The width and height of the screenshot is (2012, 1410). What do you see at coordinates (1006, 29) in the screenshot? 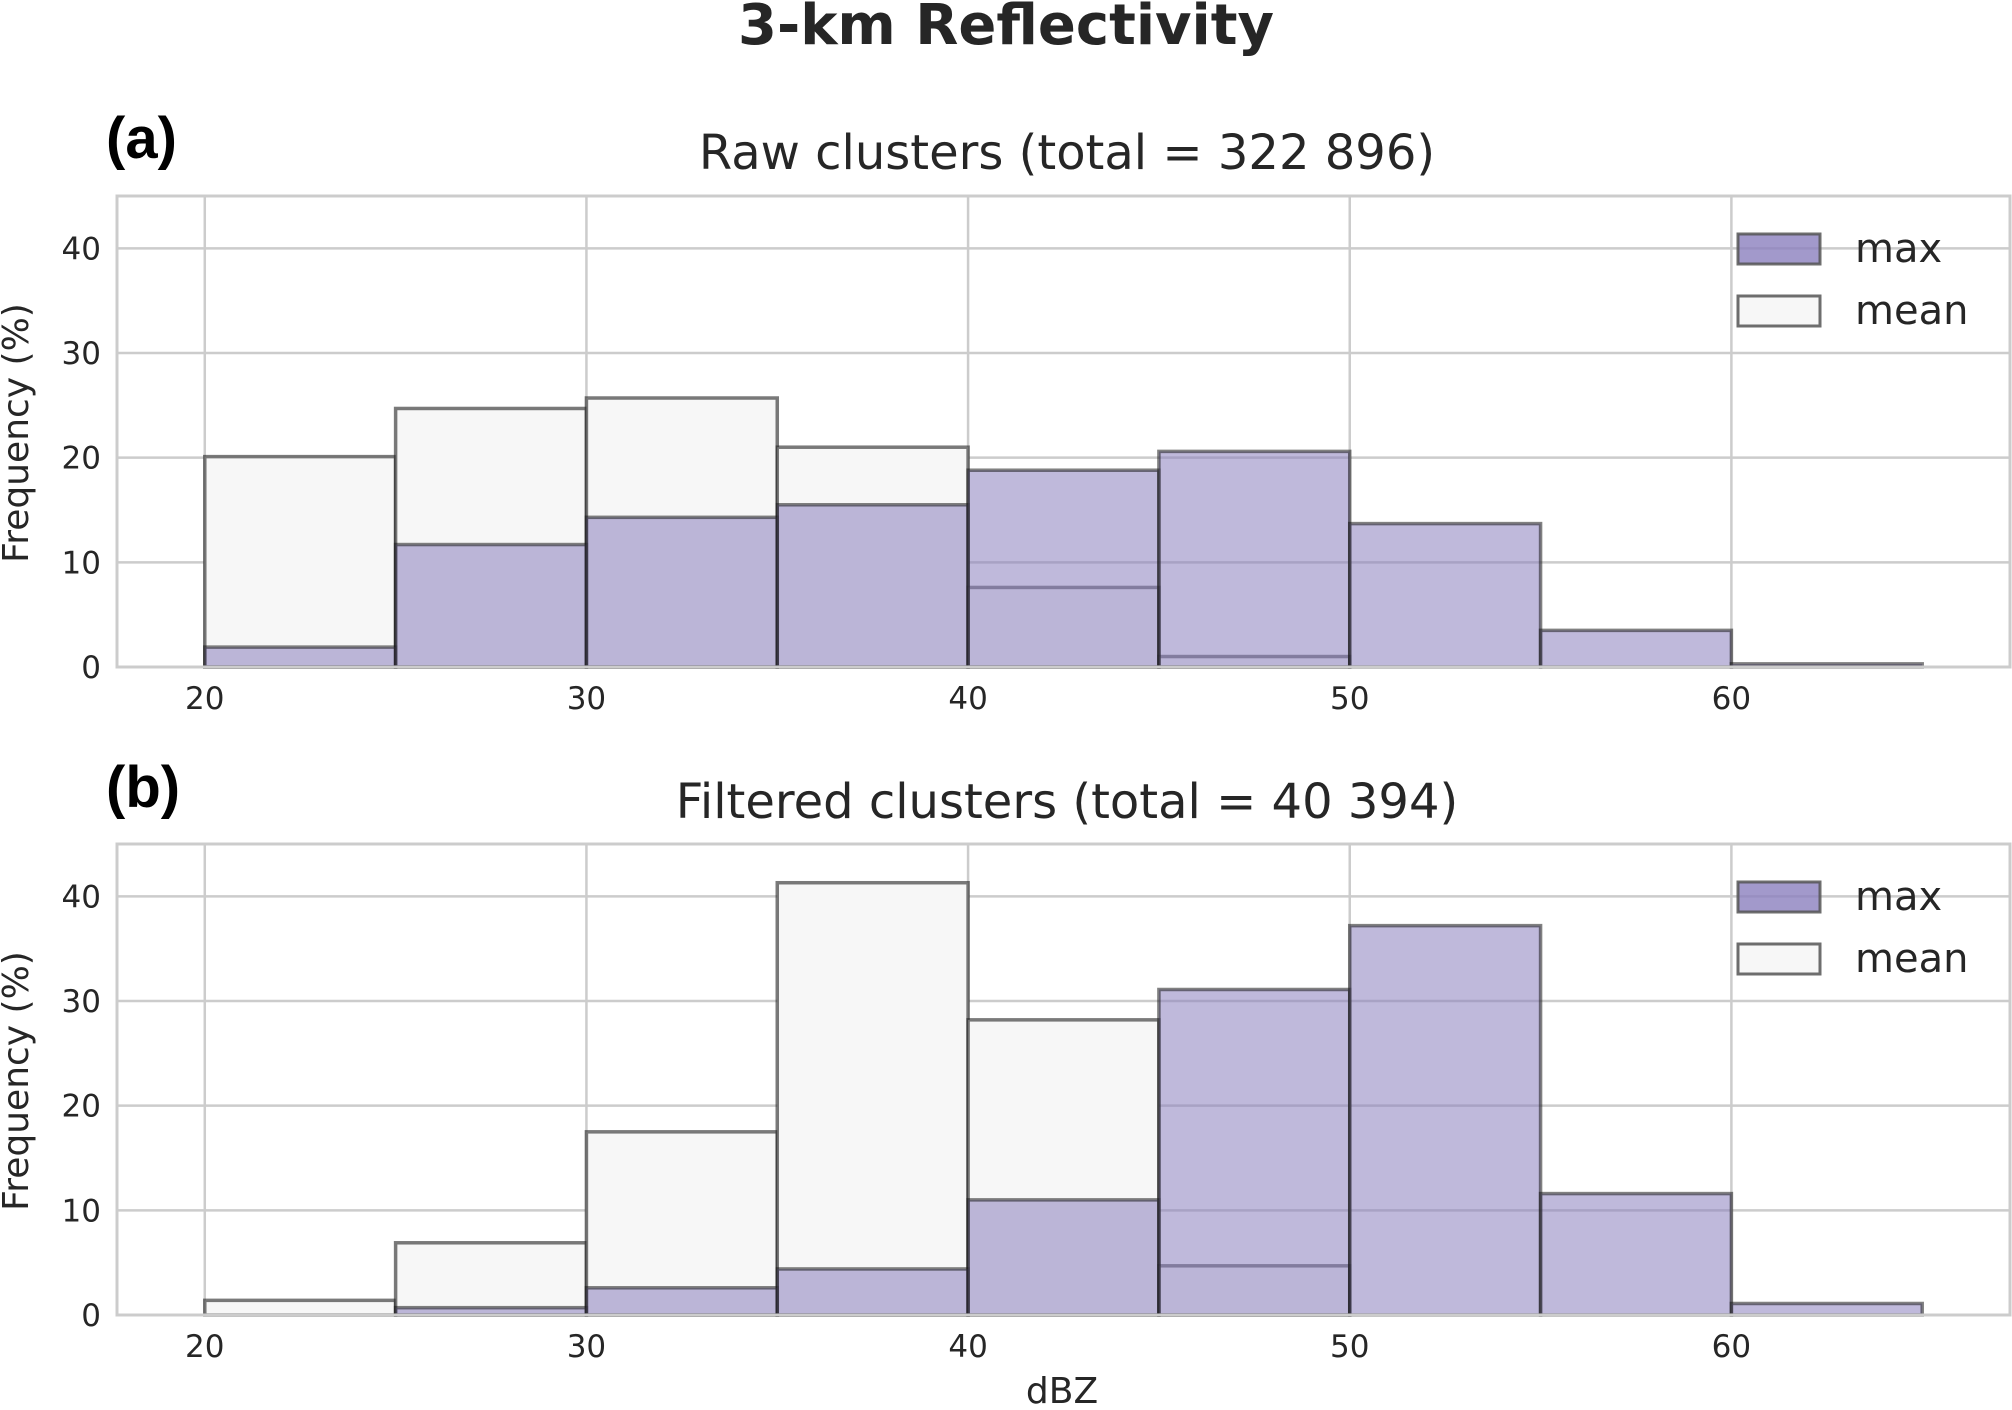
I see `figure-title: 3-km Reflectivity` at bounding box center [1006, 29].